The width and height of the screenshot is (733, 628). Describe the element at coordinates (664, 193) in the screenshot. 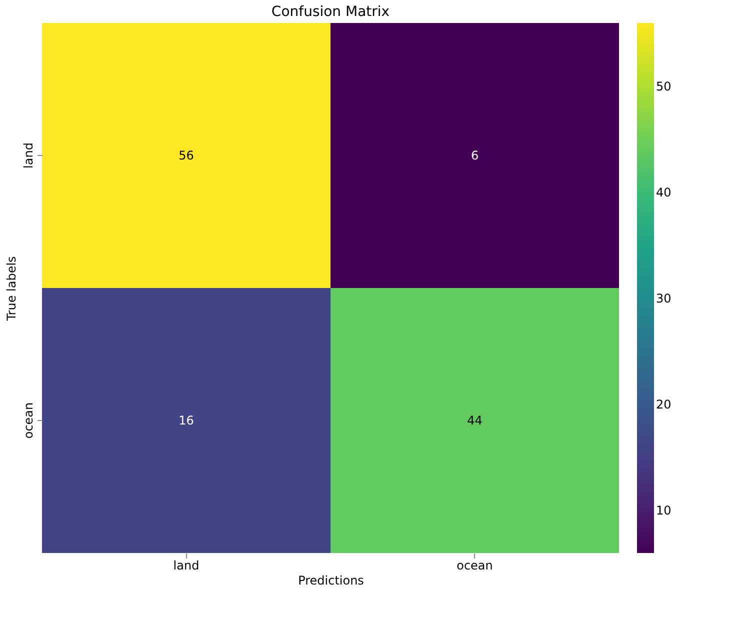

I see `color-bar-label: 40` at that location.